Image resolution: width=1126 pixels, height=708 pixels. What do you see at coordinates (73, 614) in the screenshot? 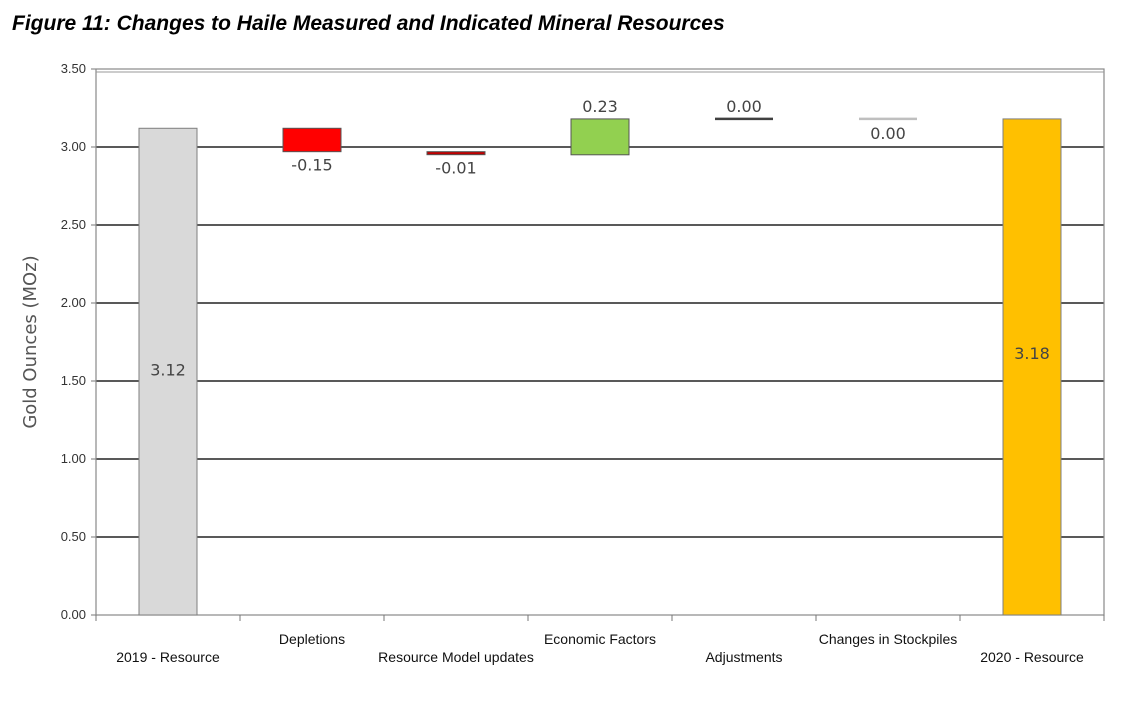
I see `y-tick-label: 0.00` at bounding box center [73, 614].